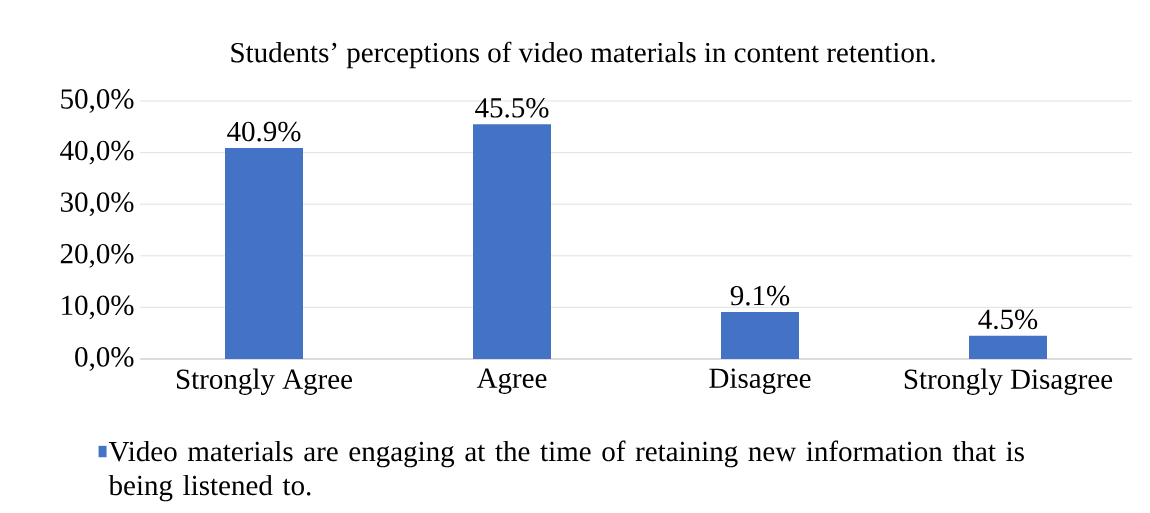  Describe the element at coordinates (97, 204) in the screenshot. I see `y-tick-label: 30,0%` at that location.